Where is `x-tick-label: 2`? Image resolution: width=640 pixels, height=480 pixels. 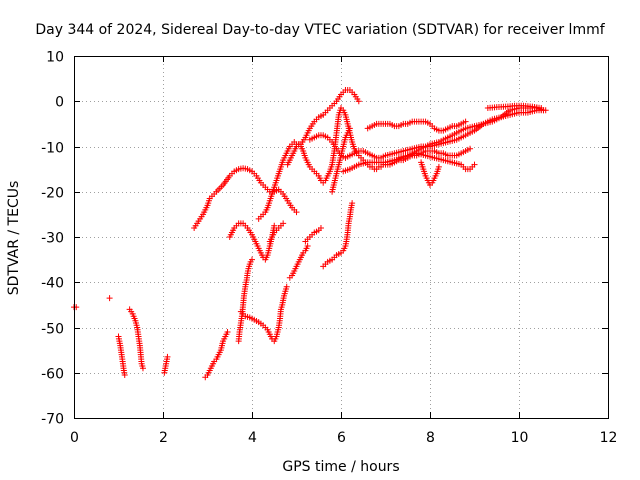 x-tick-label: 2 is located at coordinates (163, 438).